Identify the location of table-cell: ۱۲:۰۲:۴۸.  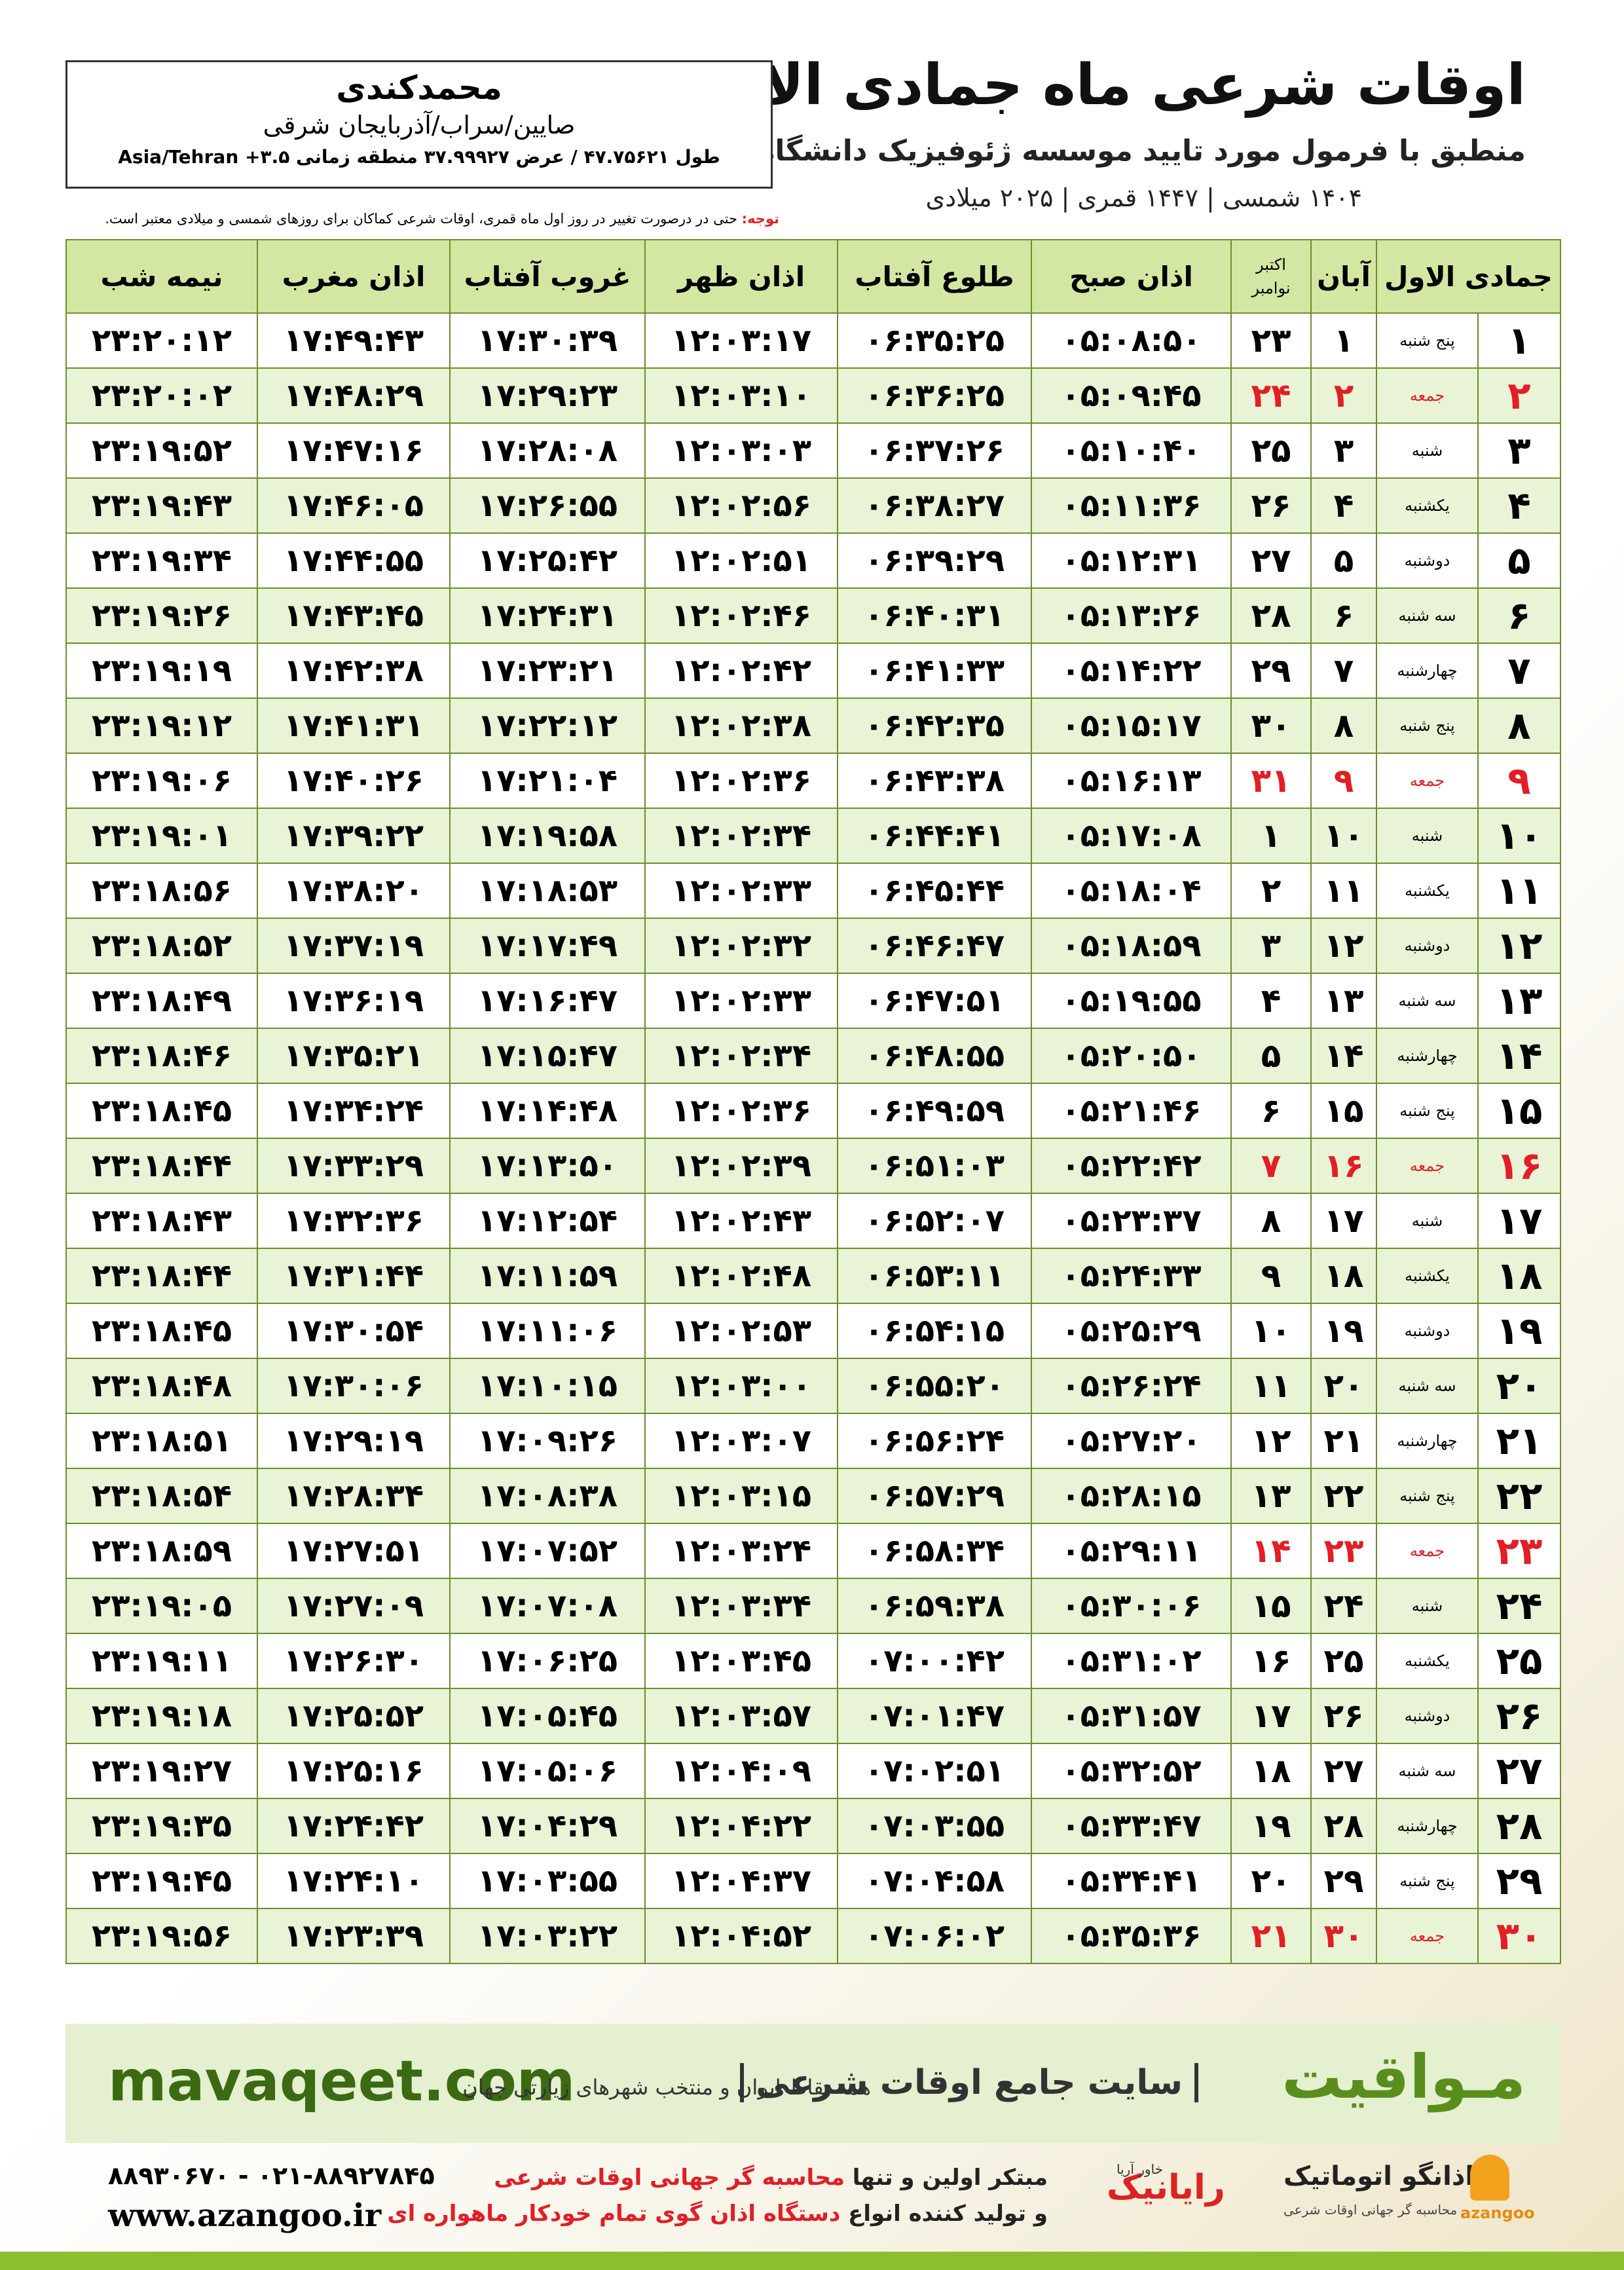
(741, 1276).